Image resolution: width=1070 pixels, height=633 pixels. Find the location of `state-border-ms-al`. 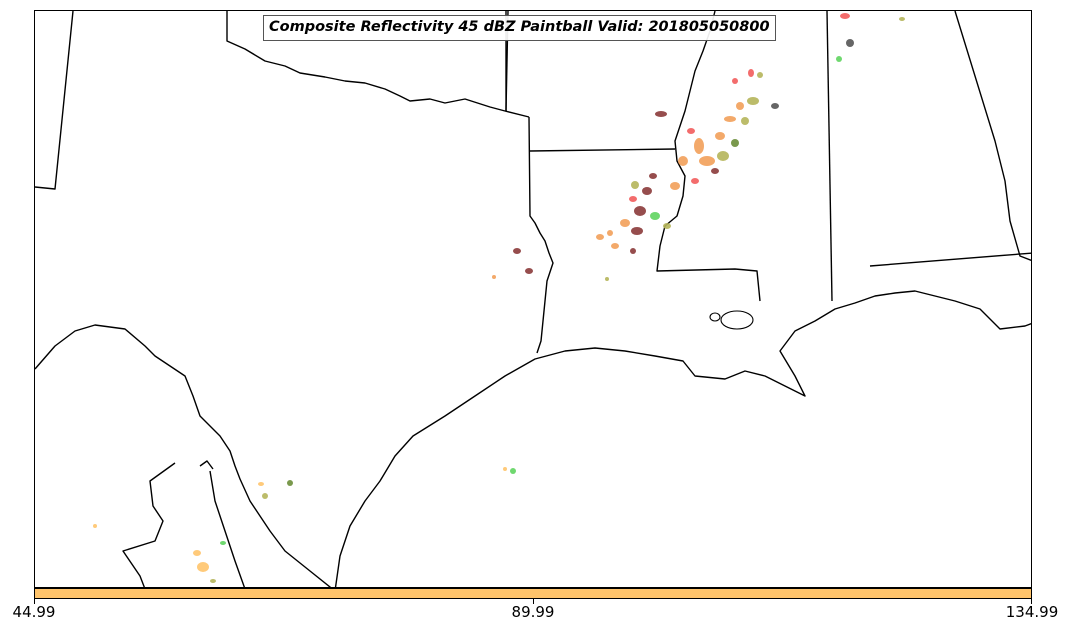

state-border-ms-al is located at coordinates (829, 156).